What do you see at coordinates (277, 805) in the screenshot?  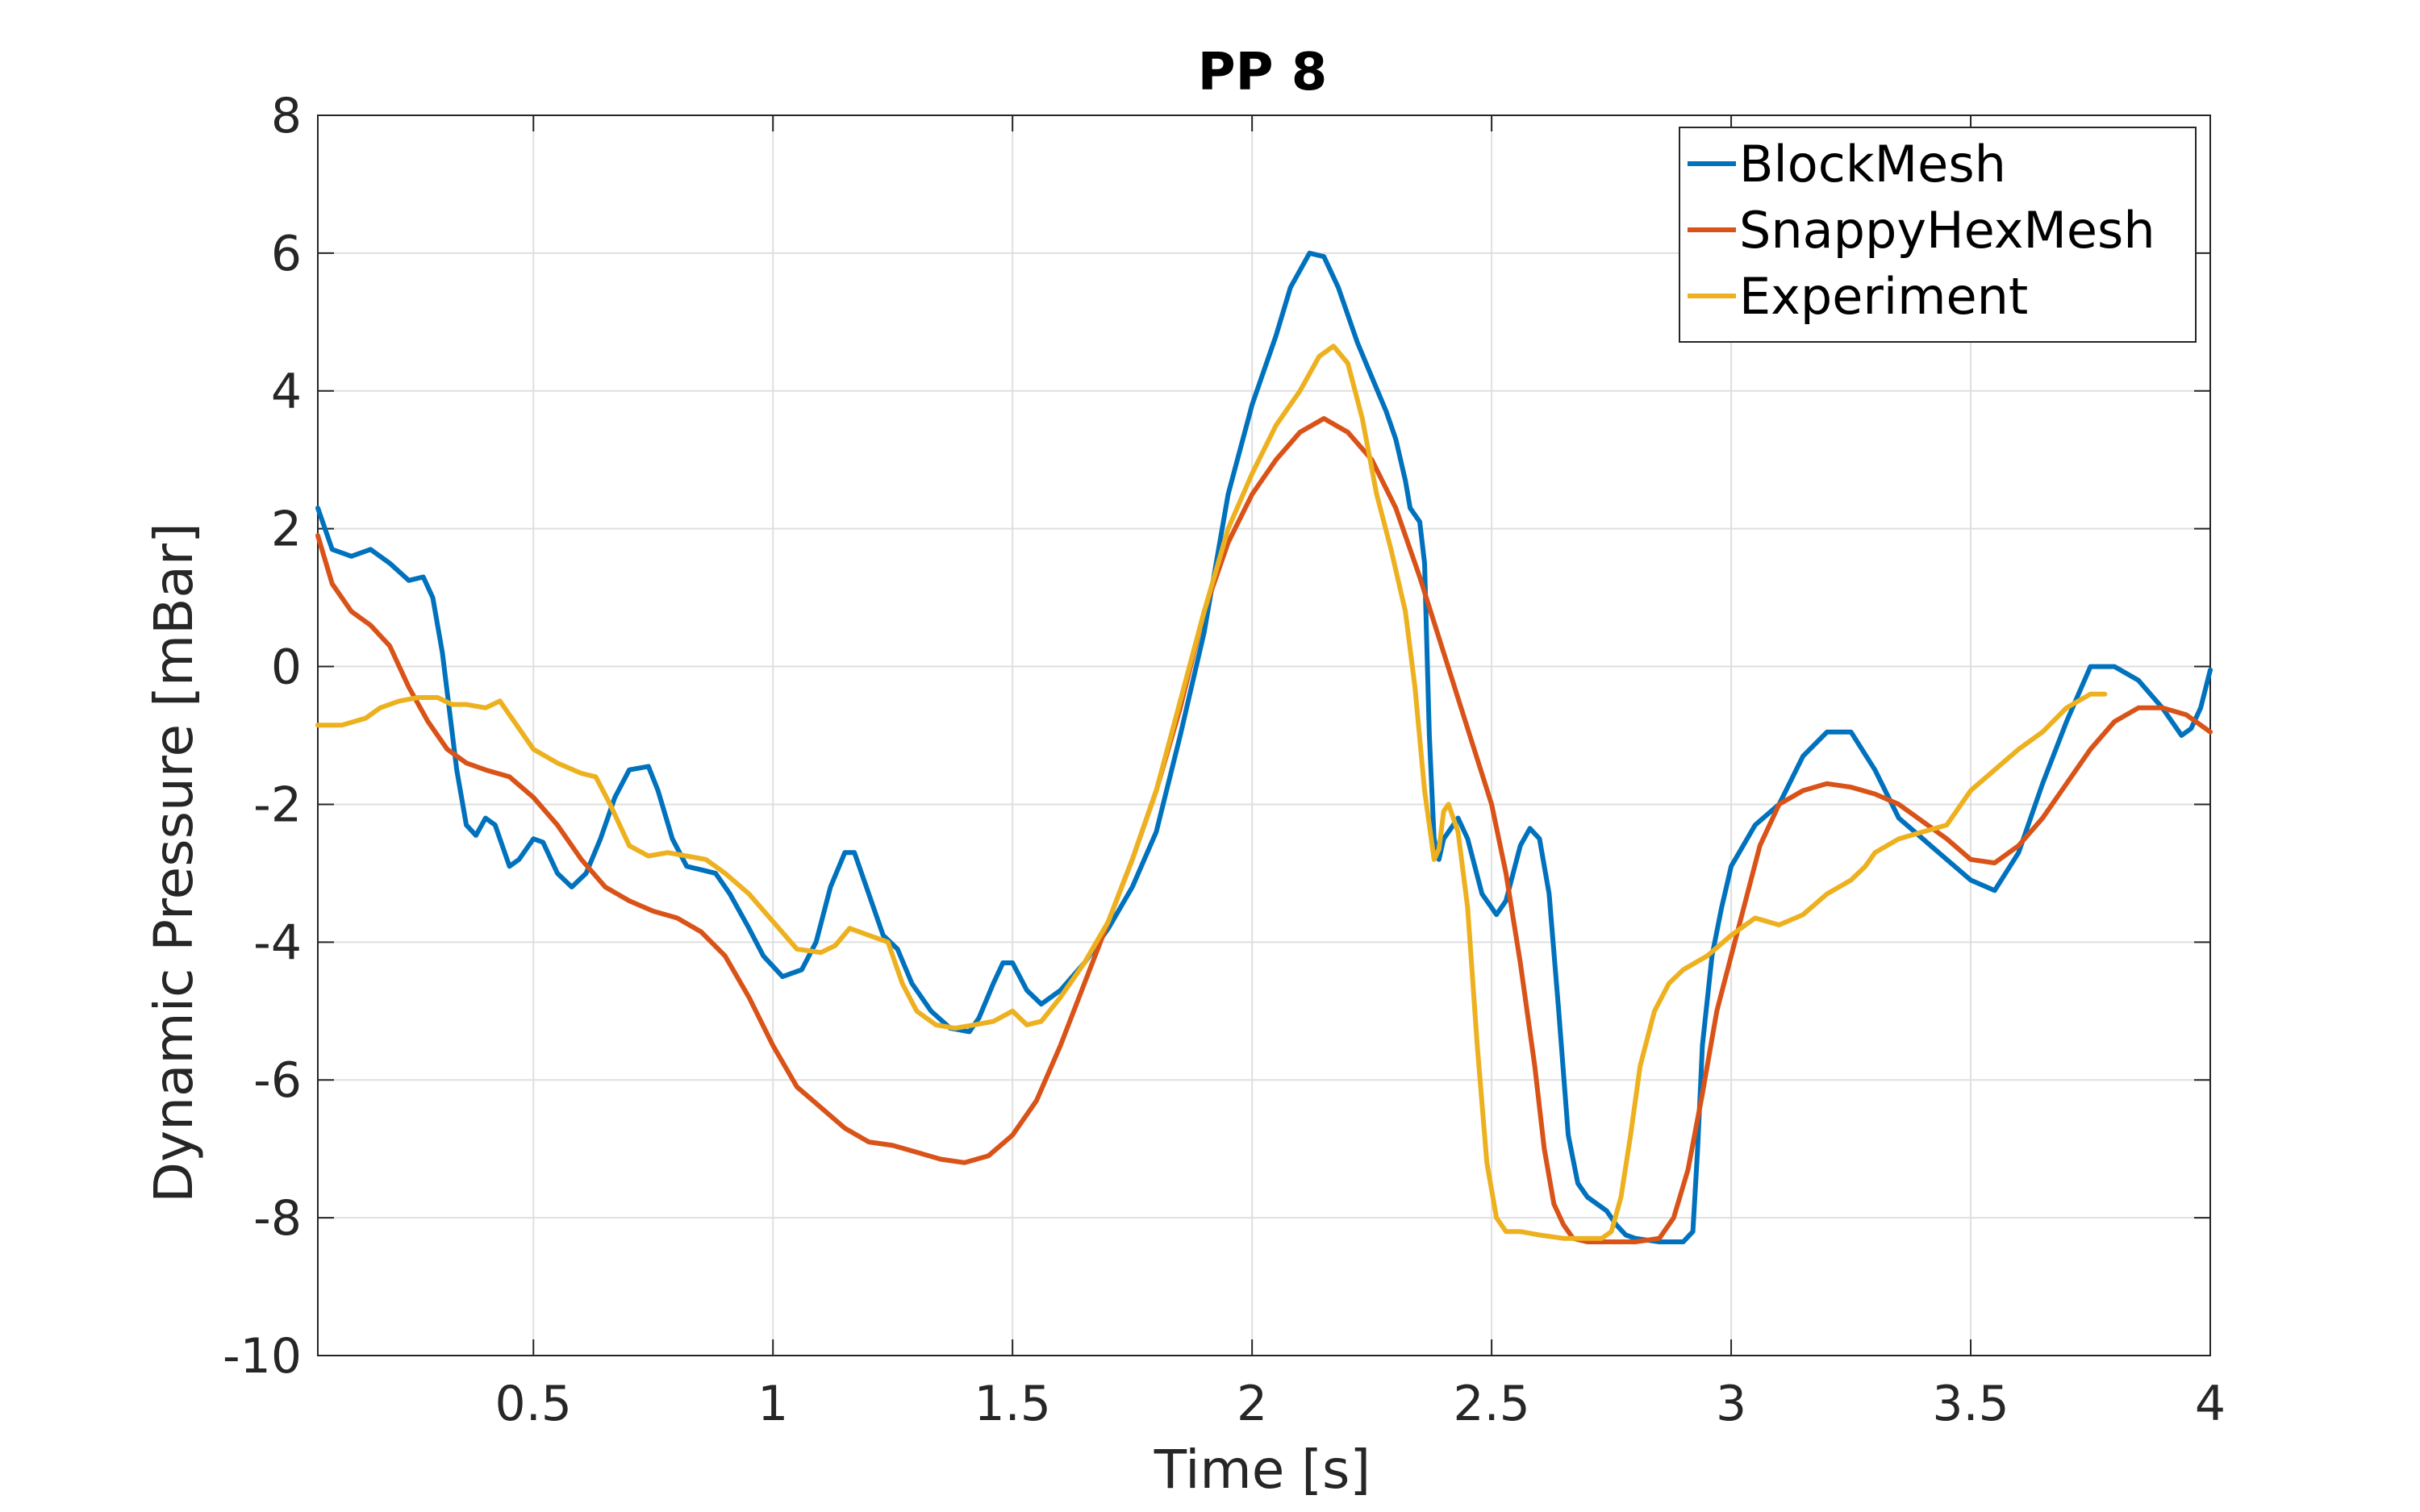 I see `y-tick-label: -2` at bounding box center [277, 805].